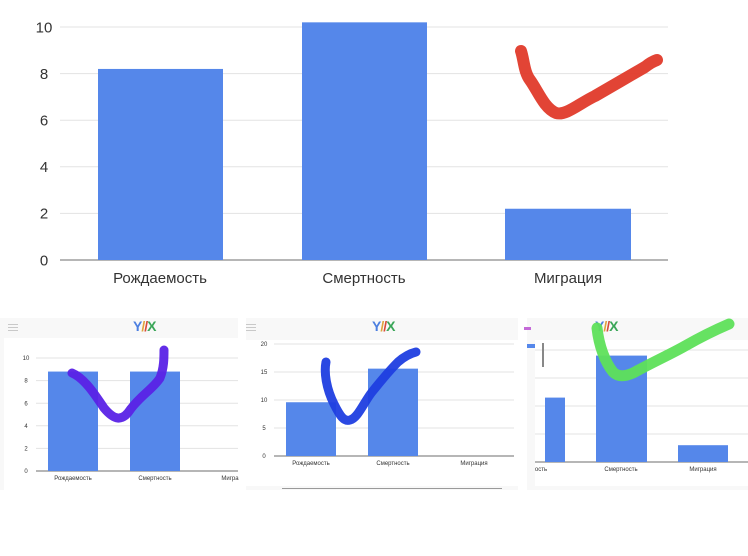 The image size is (748, 556). What do you see at coordinates (641, 395) in the screenshot?
I see `thumbnail-chart-3: ость Смертность Миграция` at bounding box center [641, 395].